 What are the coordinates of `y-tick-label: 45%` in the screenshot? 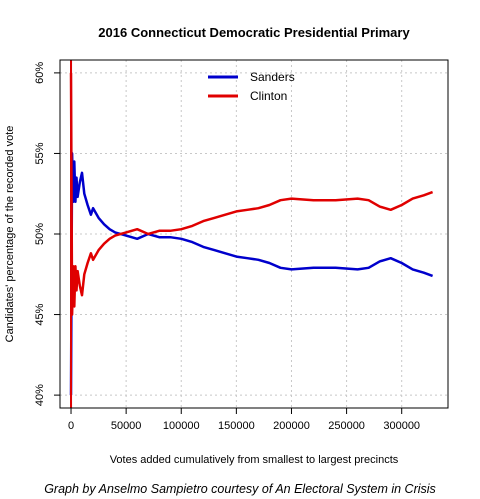 It's located at (40, 314).